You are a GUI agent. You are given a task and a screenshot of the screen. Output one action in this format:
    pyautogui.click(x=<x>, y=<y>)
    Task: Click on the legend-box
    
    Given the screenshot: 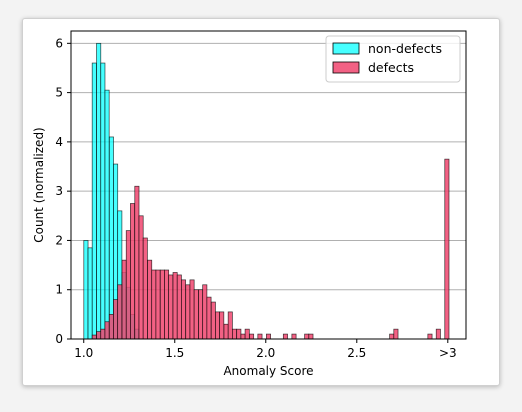 What is the action you would take?
    pyautogui.click(x=393, y=59)
    